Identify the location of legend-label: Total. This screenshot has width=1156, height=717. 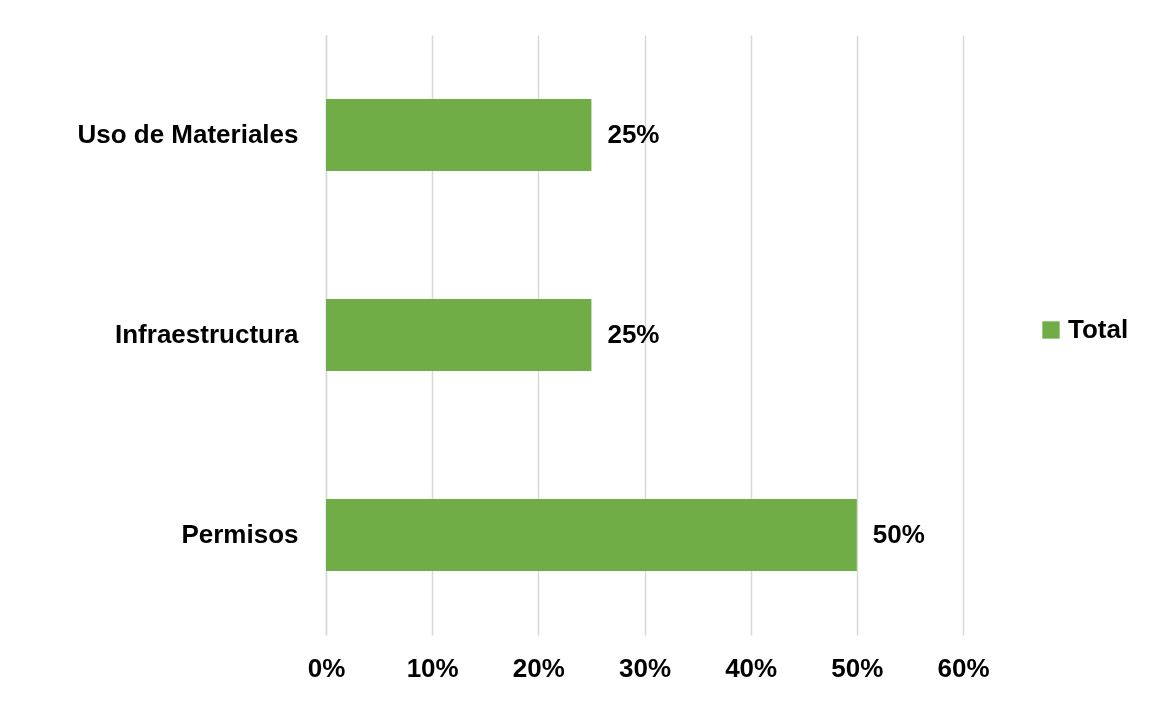
(1098, 329).